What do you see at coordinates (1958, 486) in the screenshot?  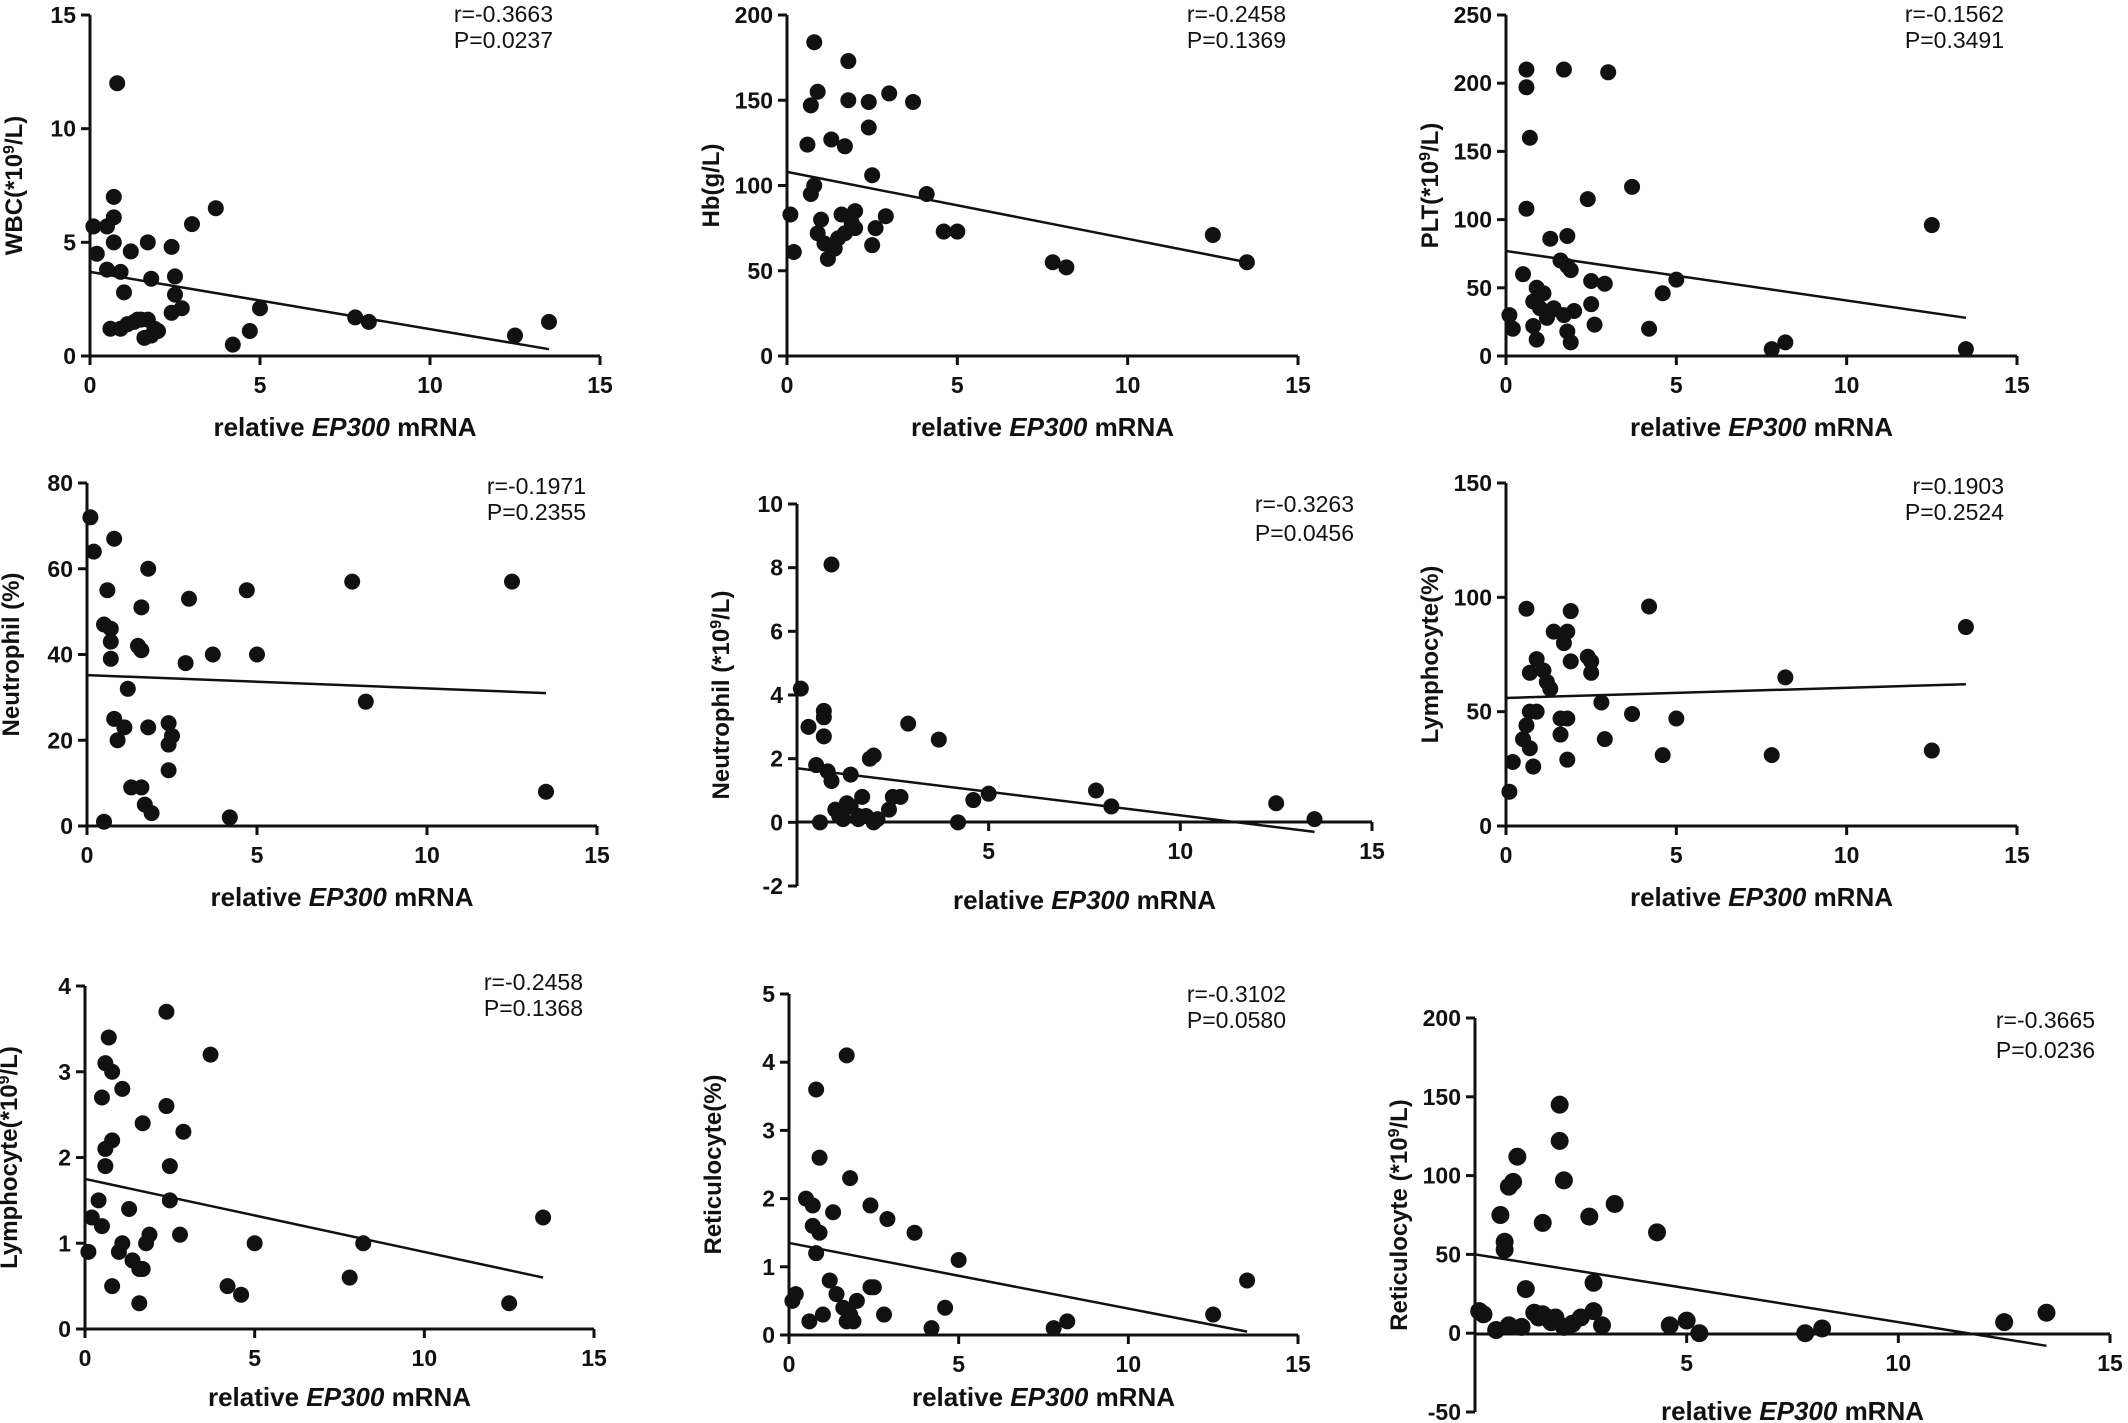 I see `correlation-r: r=0.1903` at bounding box center [1958, 486].